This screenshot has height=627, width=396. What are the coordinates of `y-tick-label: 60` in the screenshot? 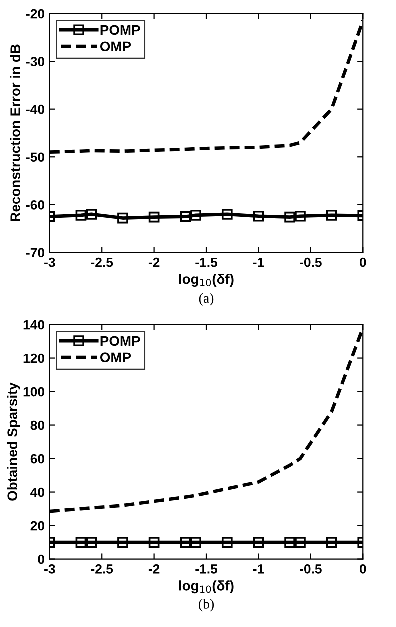 It's located at (37, 459).